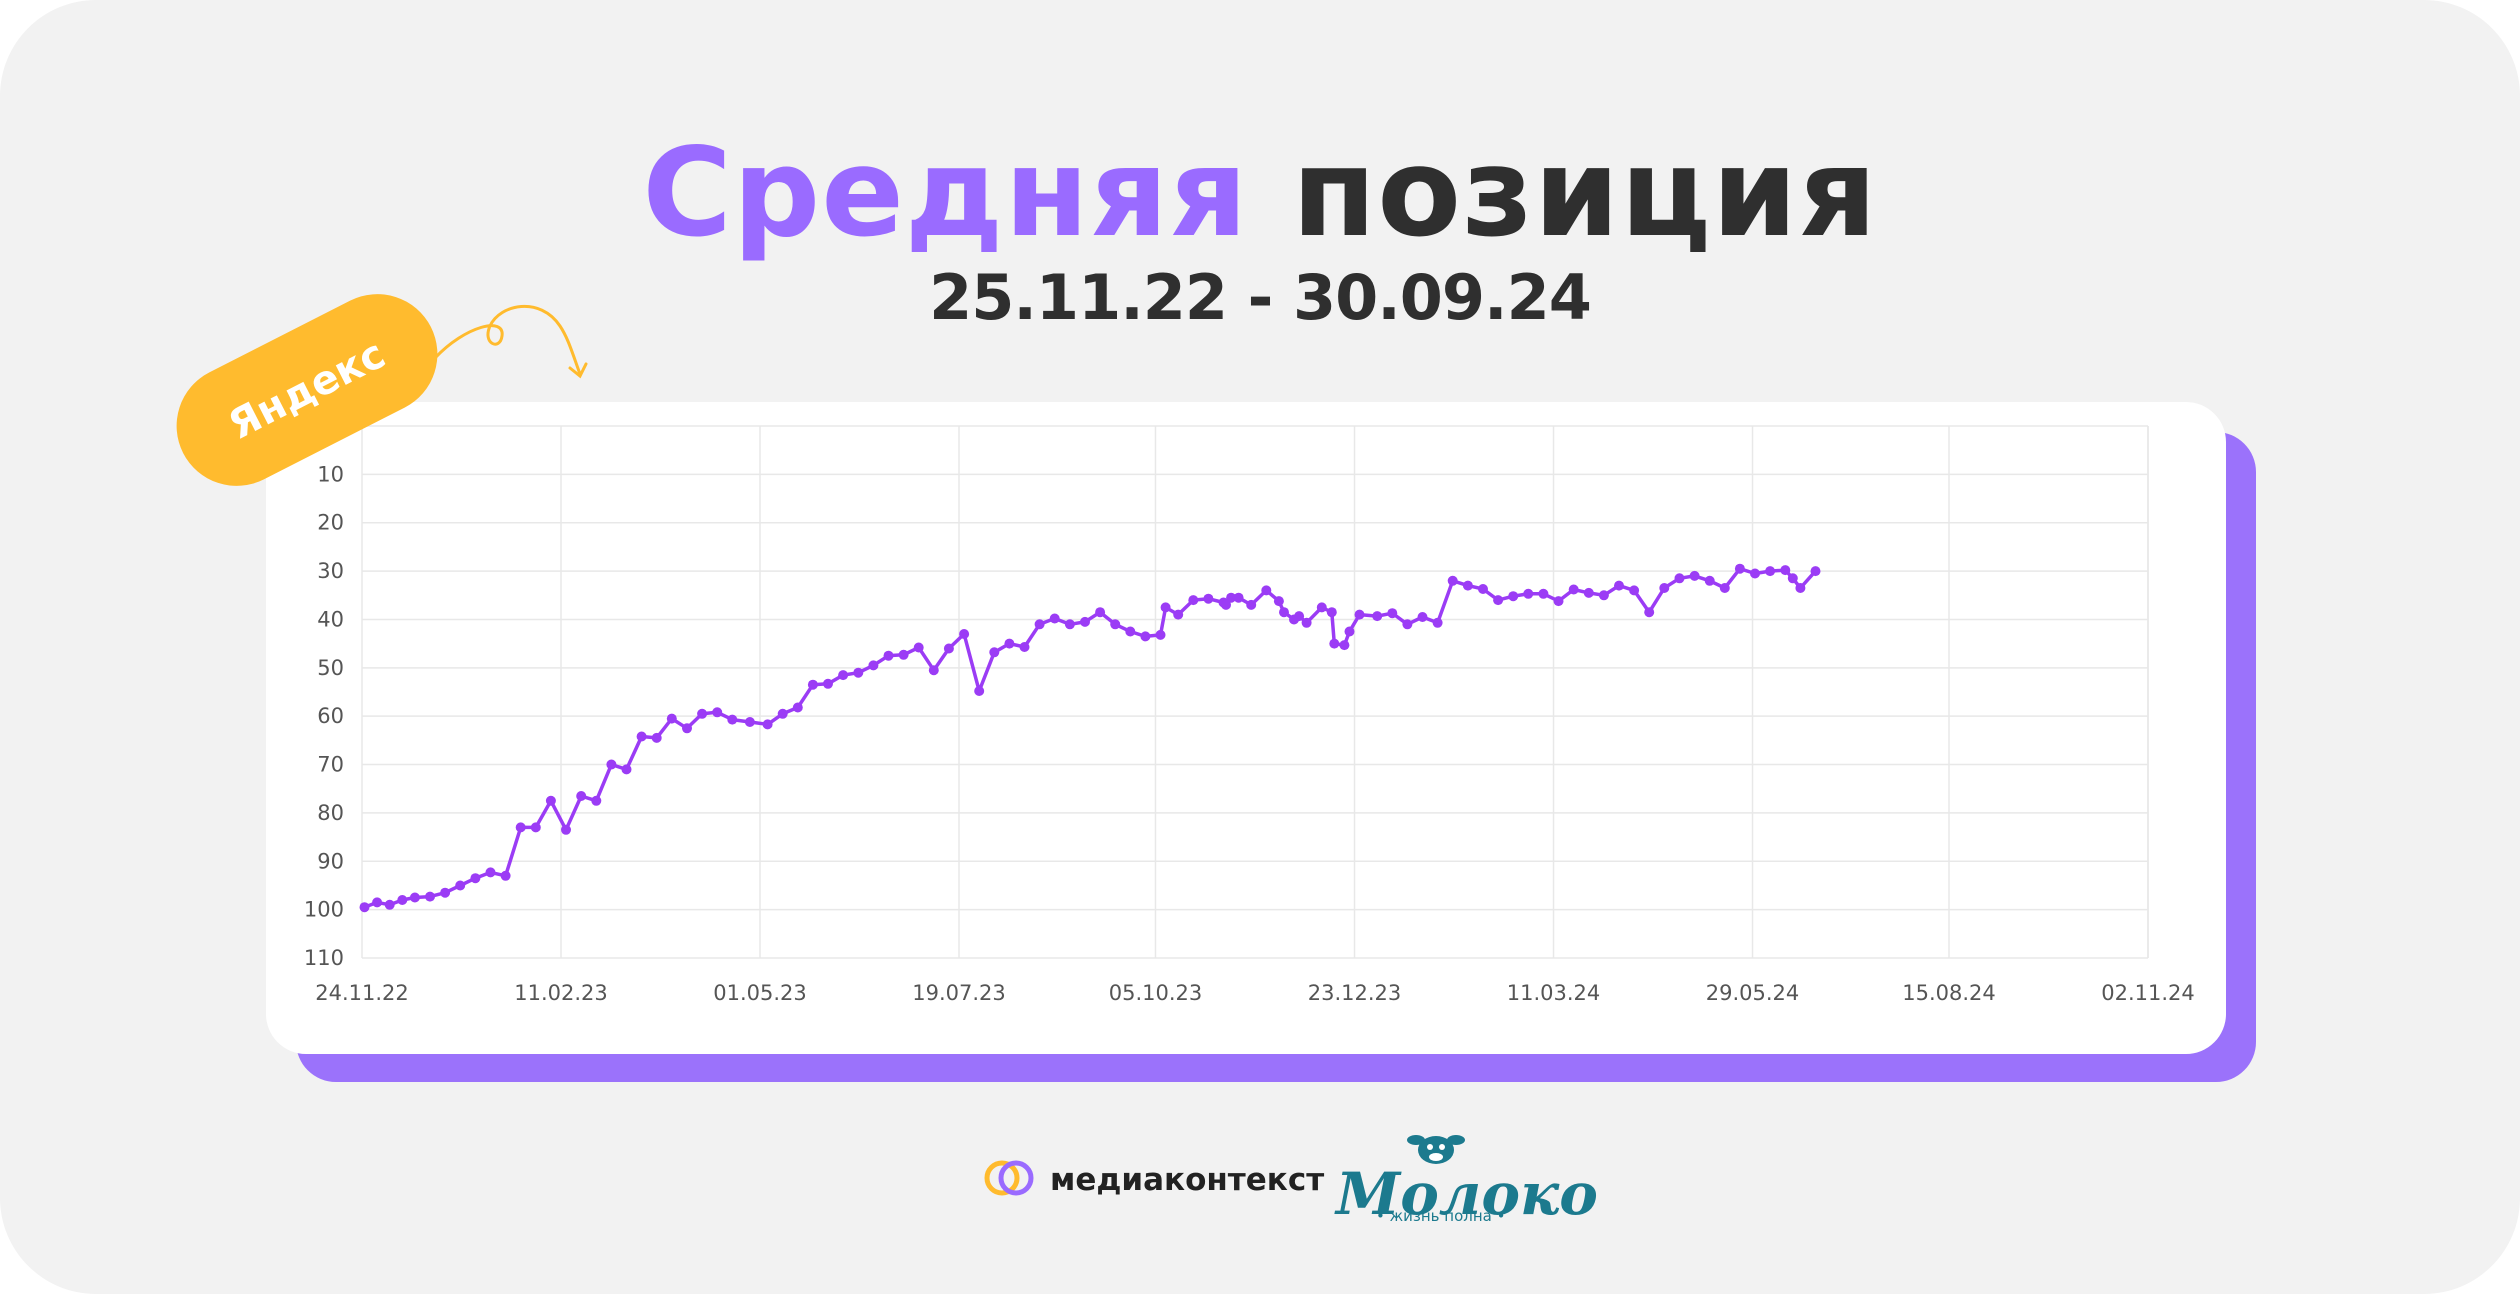  What do you see at coordinates (330, 716) in the screenshot?
I see `y-tick-label: 60` at bounding box center [330, 716].